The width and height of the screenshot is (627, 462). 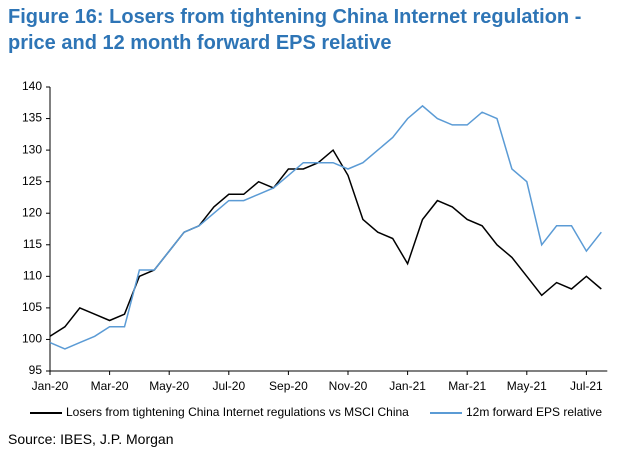 What do you see at coordinates (32, 118) in the screenshot?
I see `y-tick-label: 135` at bounding box center [32, 118].